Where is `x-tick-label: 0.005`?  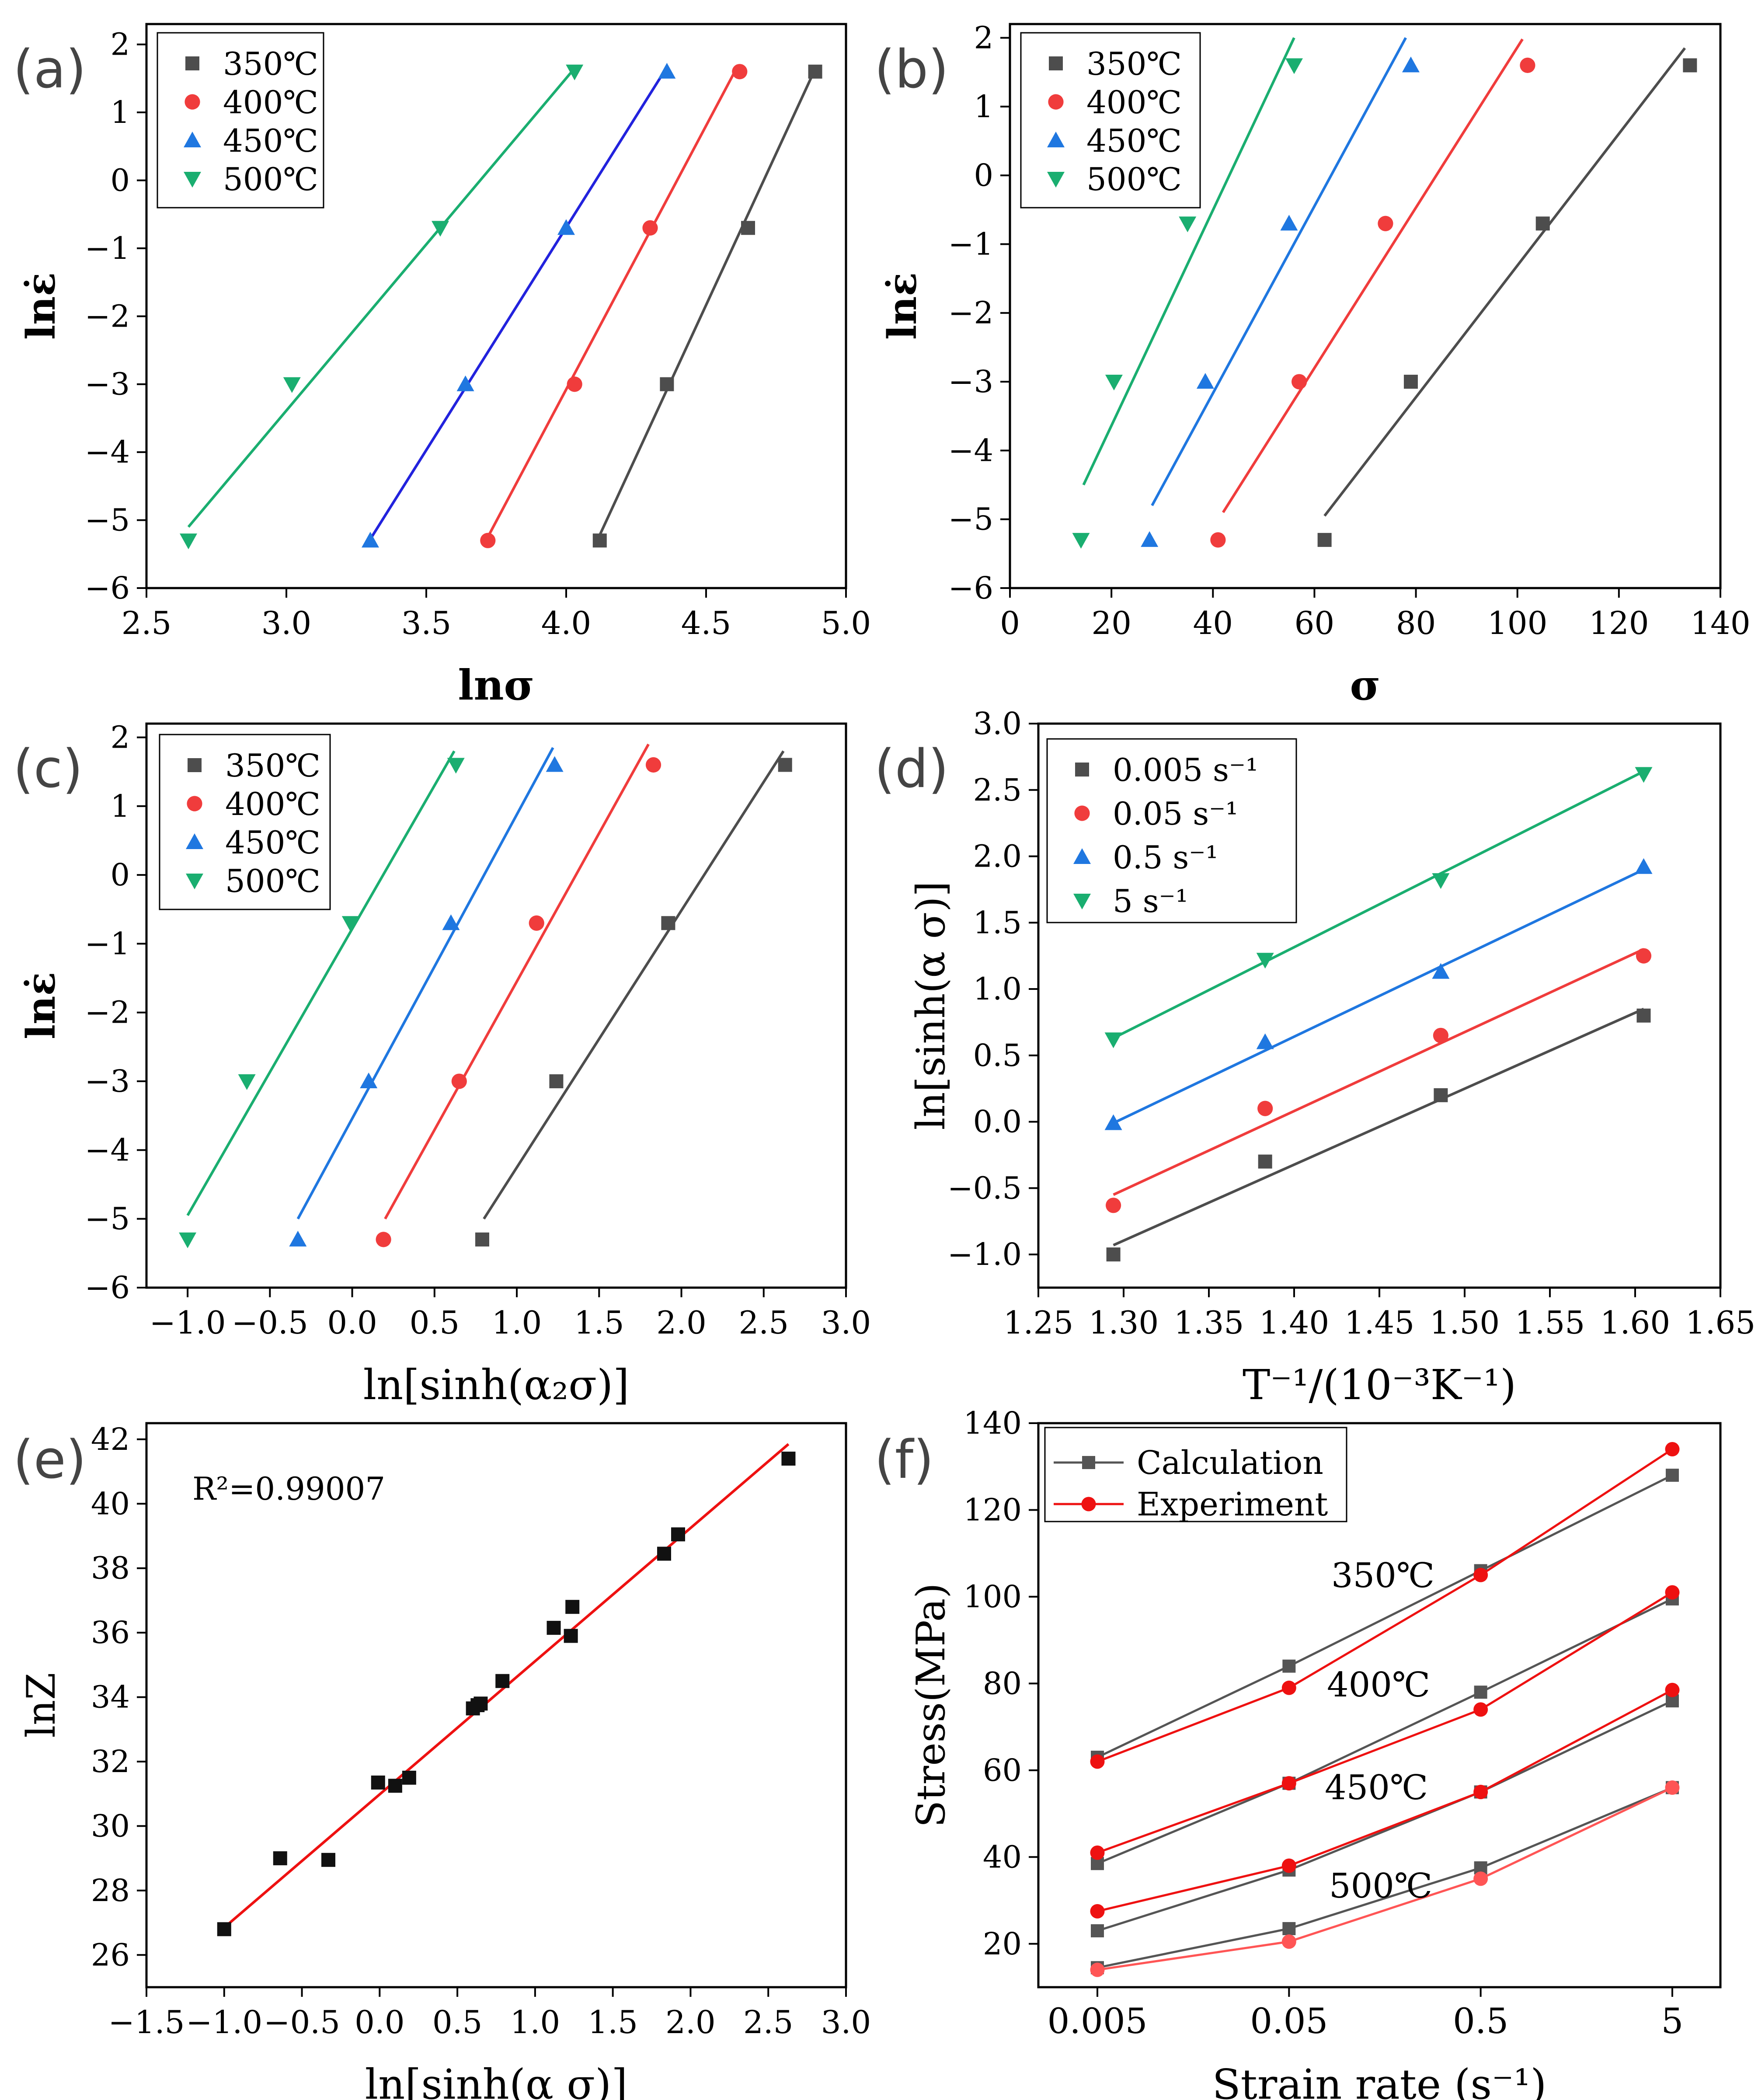 x-tick-label: 0.005 is located at coordinates (1097, 2021).